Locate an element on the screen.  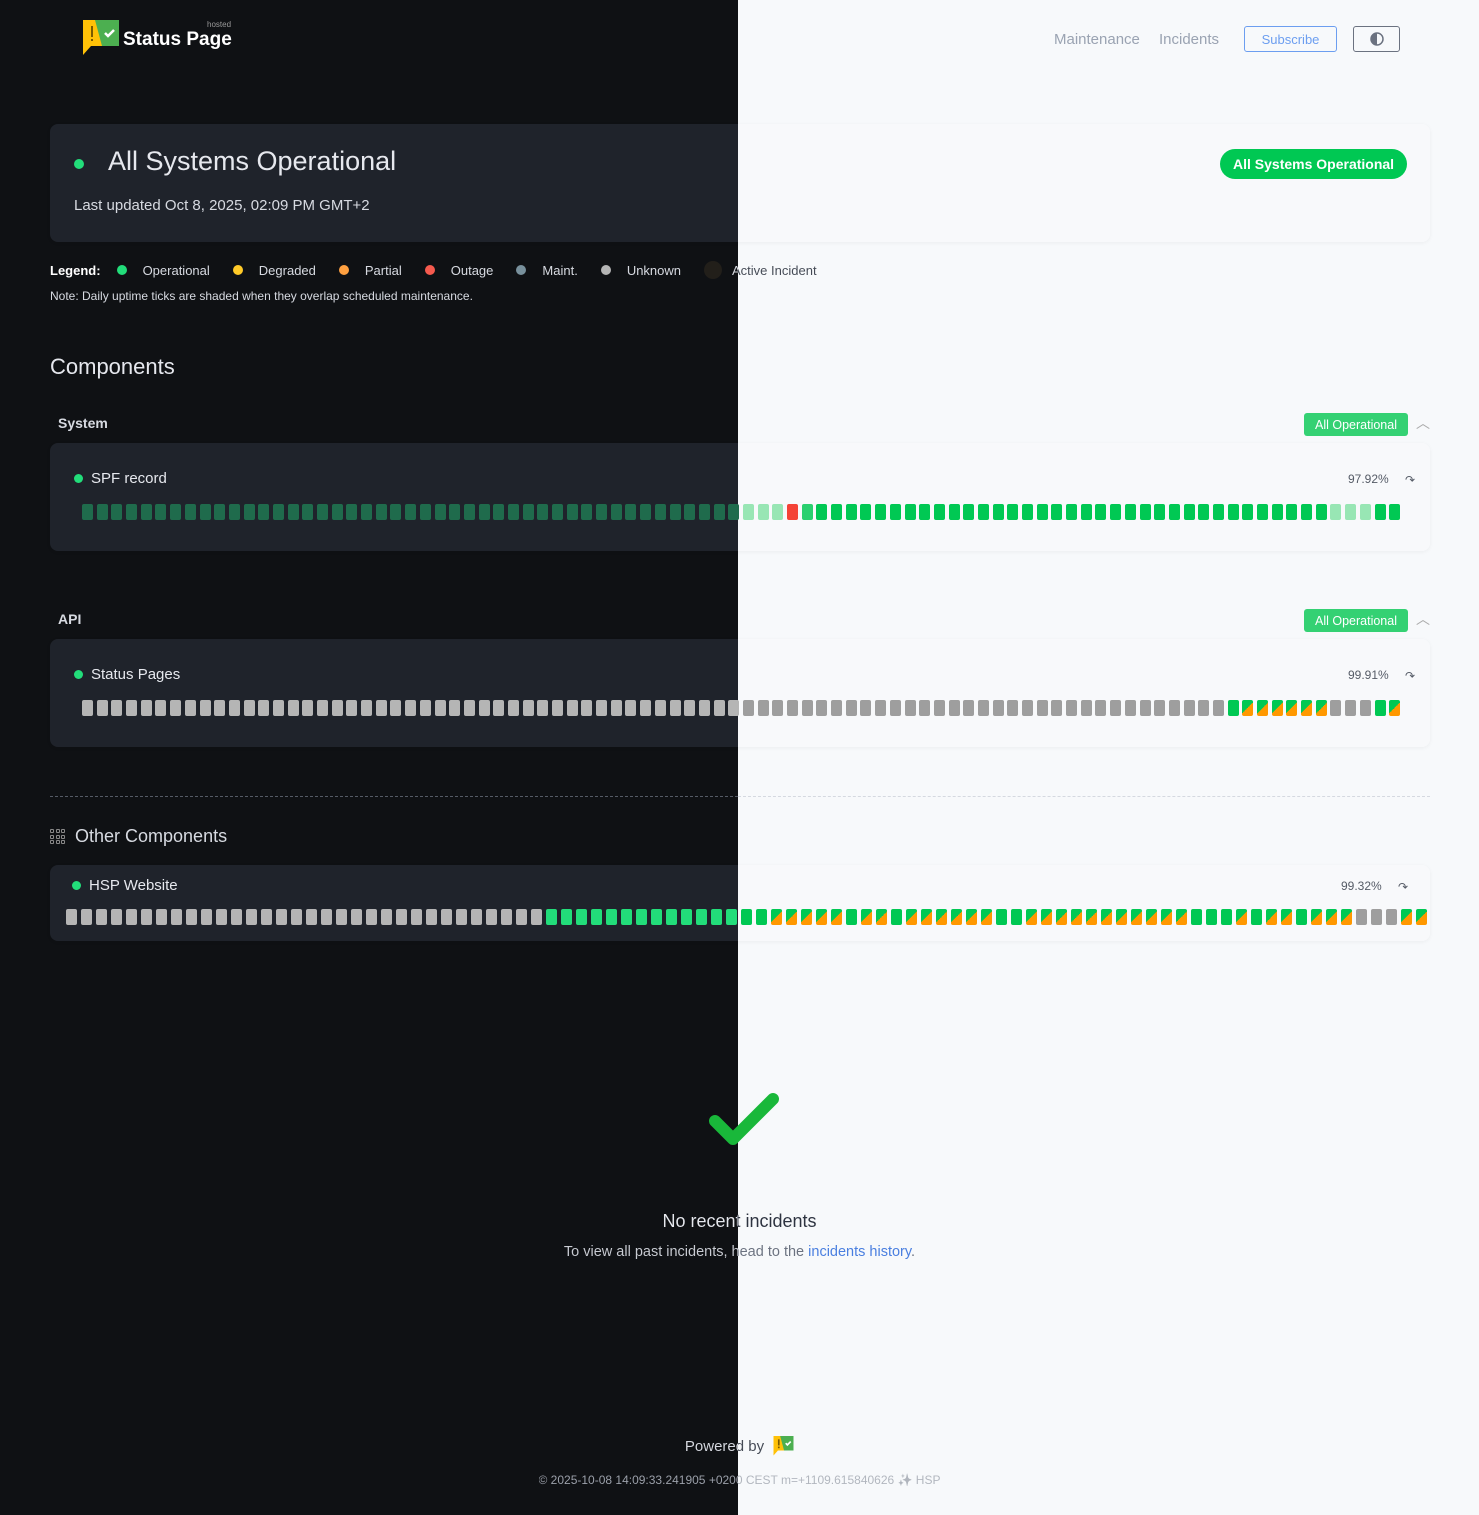
expand-history-icon: ↷ is located at coordinates (1410, 676).